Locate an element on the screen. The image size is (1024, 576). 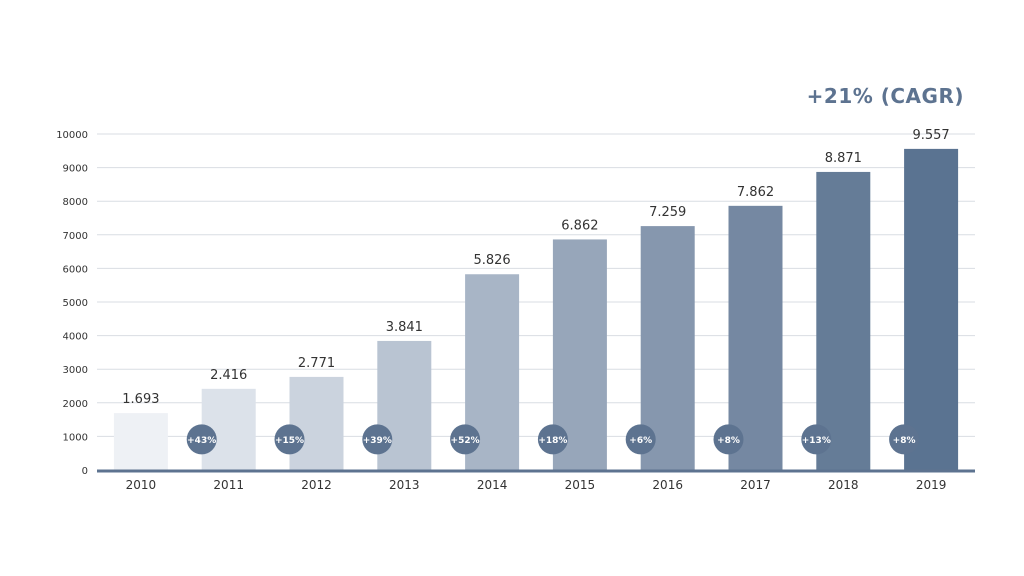
bar-value-label: 9.557 is located at coordinates (930, 135).